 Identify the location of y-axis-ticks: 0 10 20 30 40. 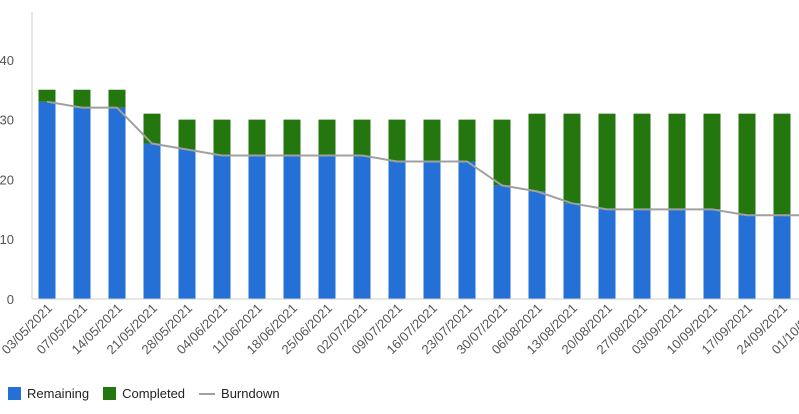
(7, 180).